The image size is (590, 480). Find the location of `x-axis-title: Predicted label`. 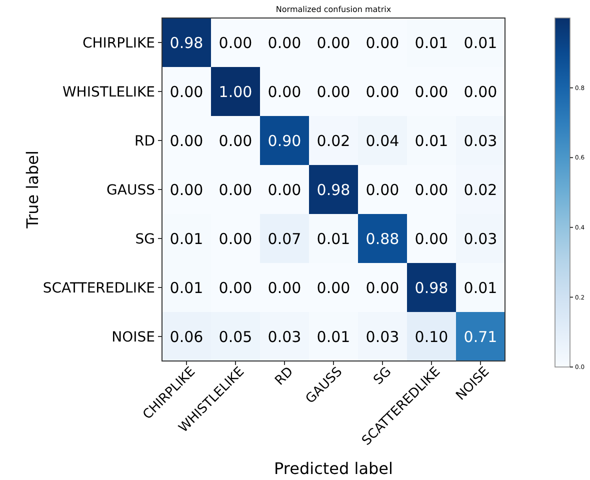

x-axis-title: Predicted label is located at coordinates (333, 468).